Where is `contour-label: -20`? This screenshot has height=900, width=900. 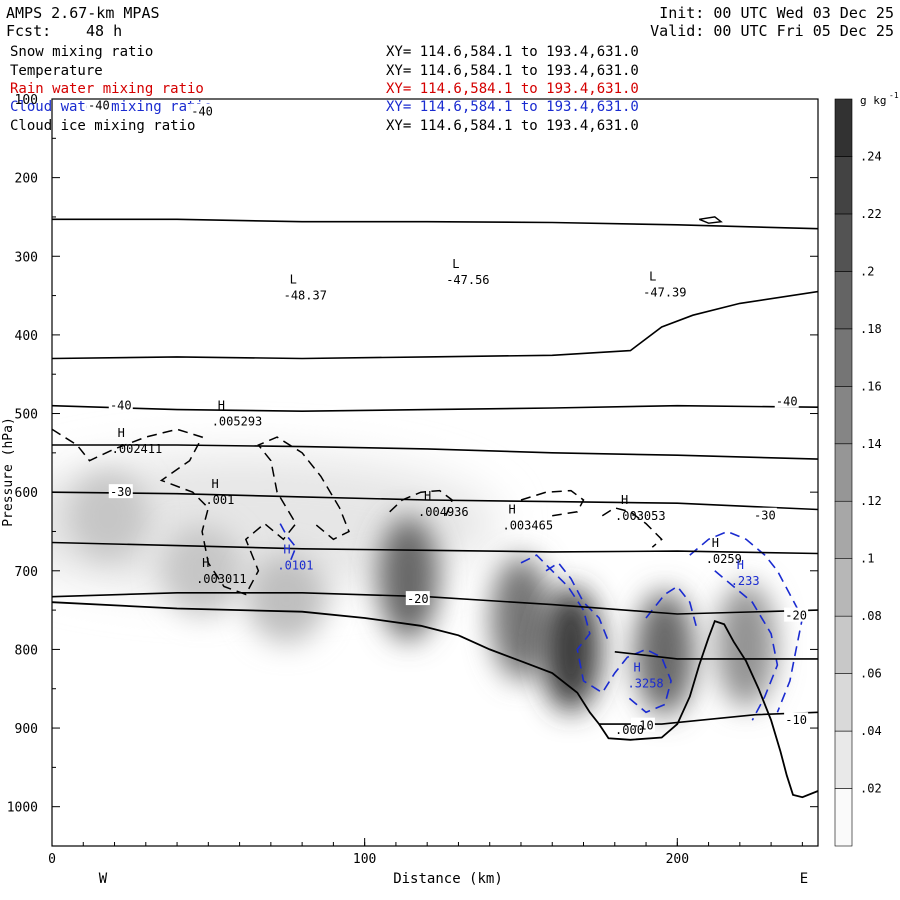
contour-label: -20 is located at coordinates (418, 599).